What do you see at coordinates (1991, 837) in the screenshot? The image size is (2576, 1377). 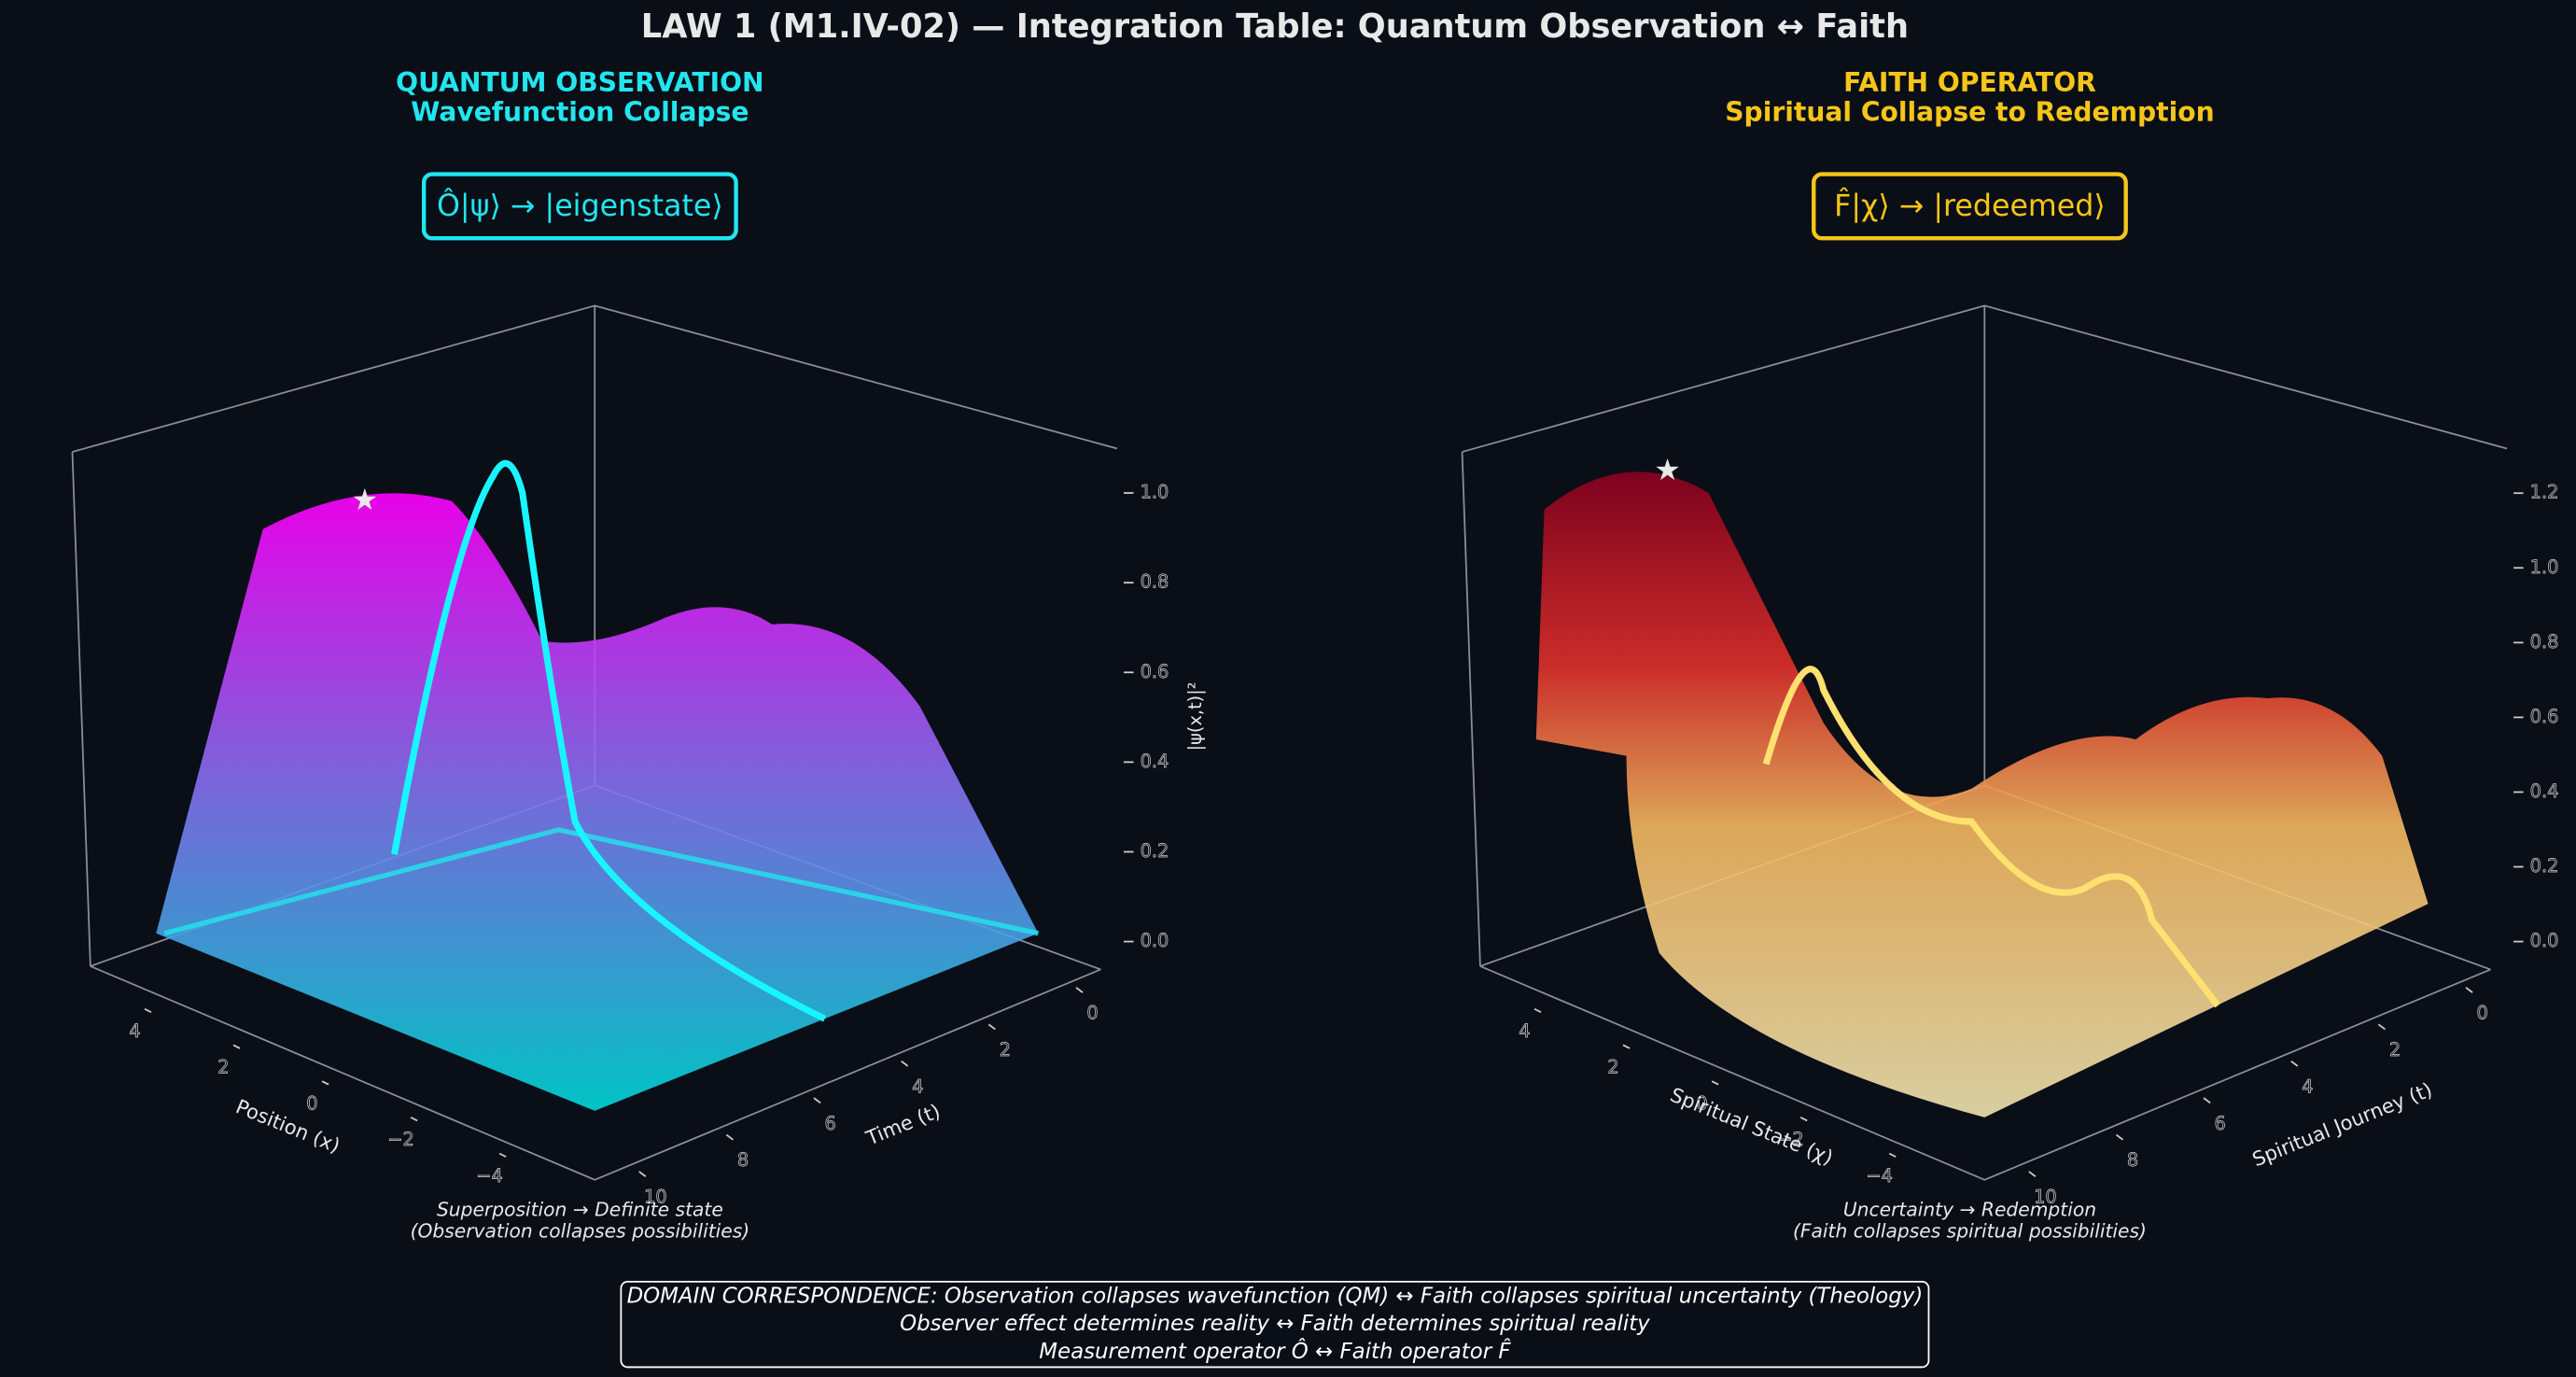 I see `redemption-curve` at bounding box center [1991, 837].